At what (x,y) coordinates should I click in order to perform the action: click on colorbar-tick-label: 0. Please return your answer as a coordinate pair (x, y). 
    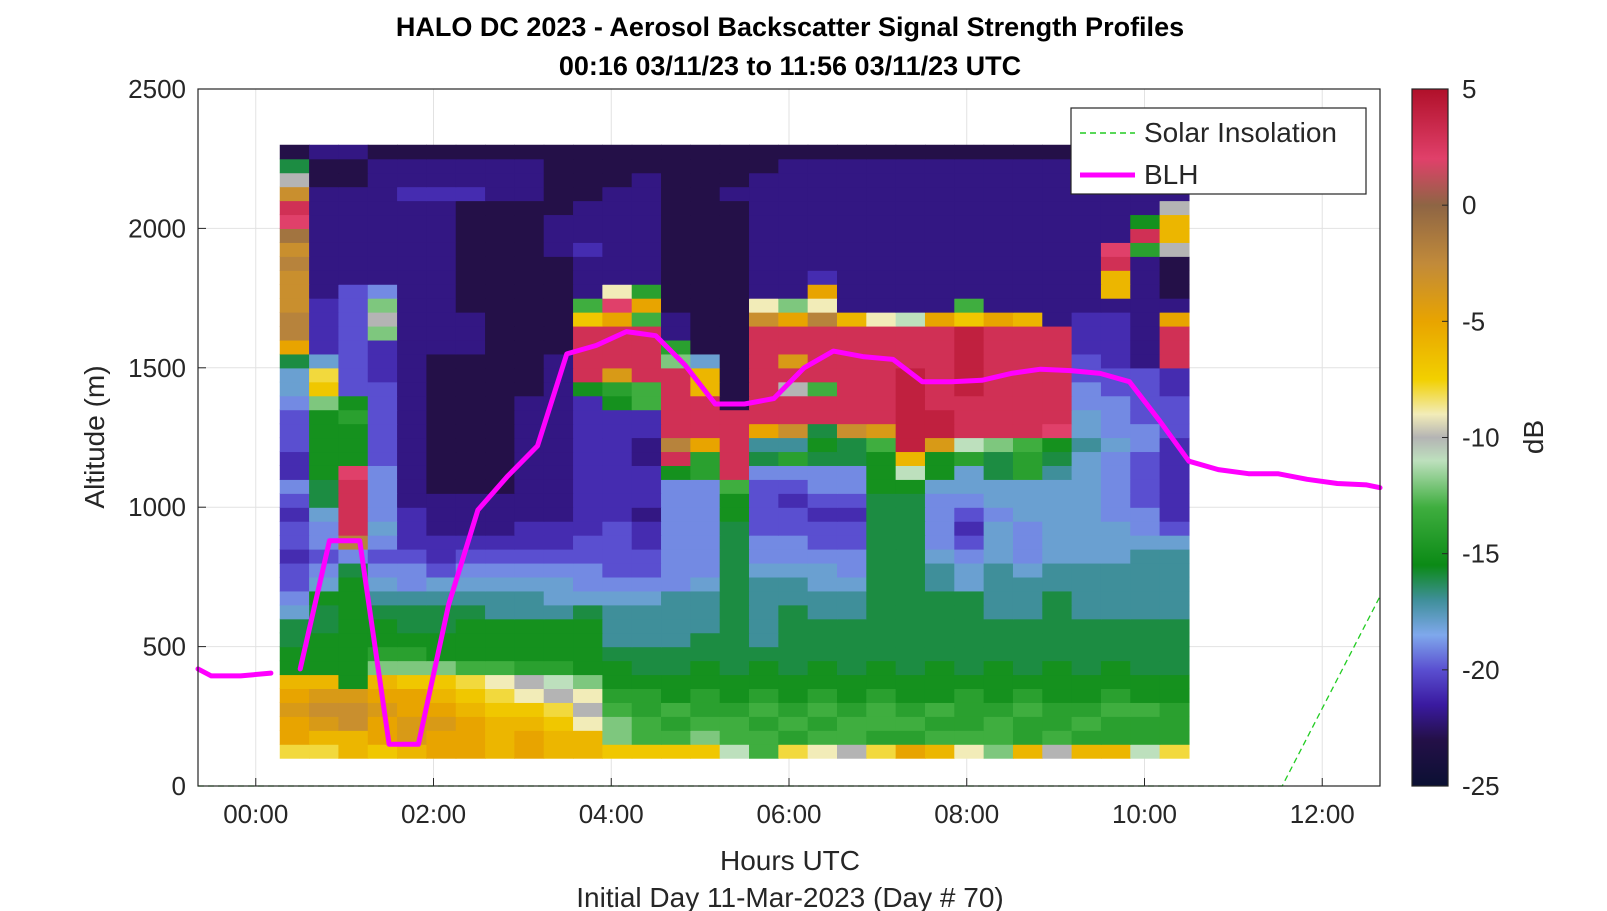
    Looking at the image, I should click on (1469, 205).